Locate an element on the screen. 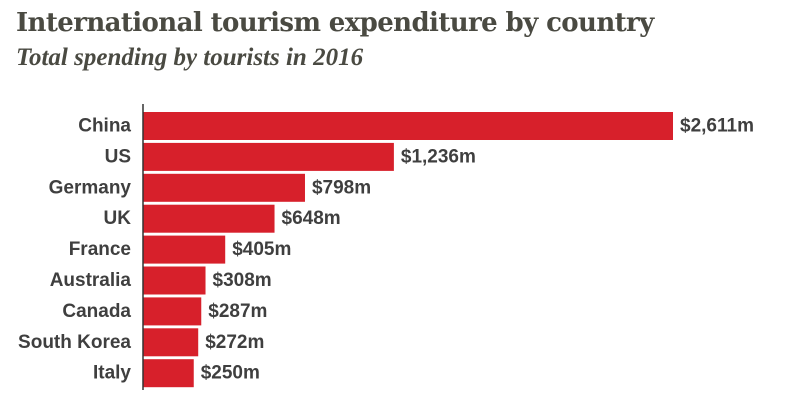 This screenshot has width=800, height=412. value-label: $272m is located at coordinates (234, 342).